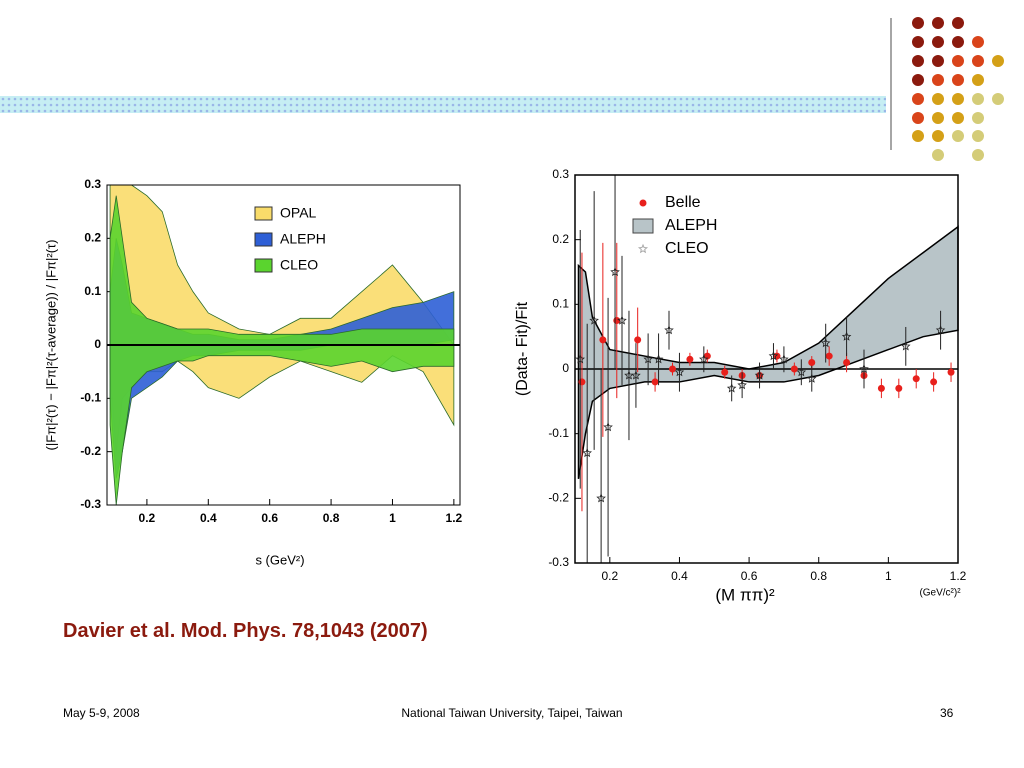  Describe the element at coordinates (940, 593) in the screenshot. I see `x-unit: (GeV/c²)²` at that location.